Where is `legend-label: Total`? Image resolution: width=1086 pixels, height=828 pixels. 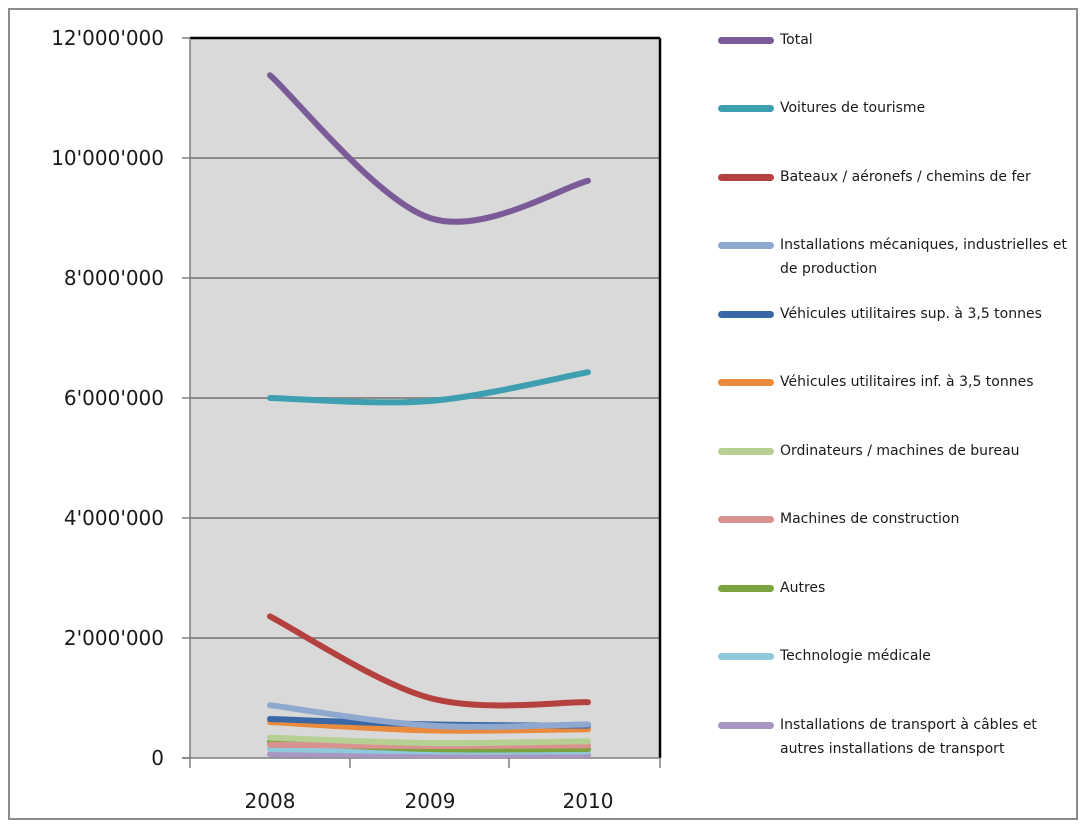
legend-label: Total is located at coordinates (796, 40).